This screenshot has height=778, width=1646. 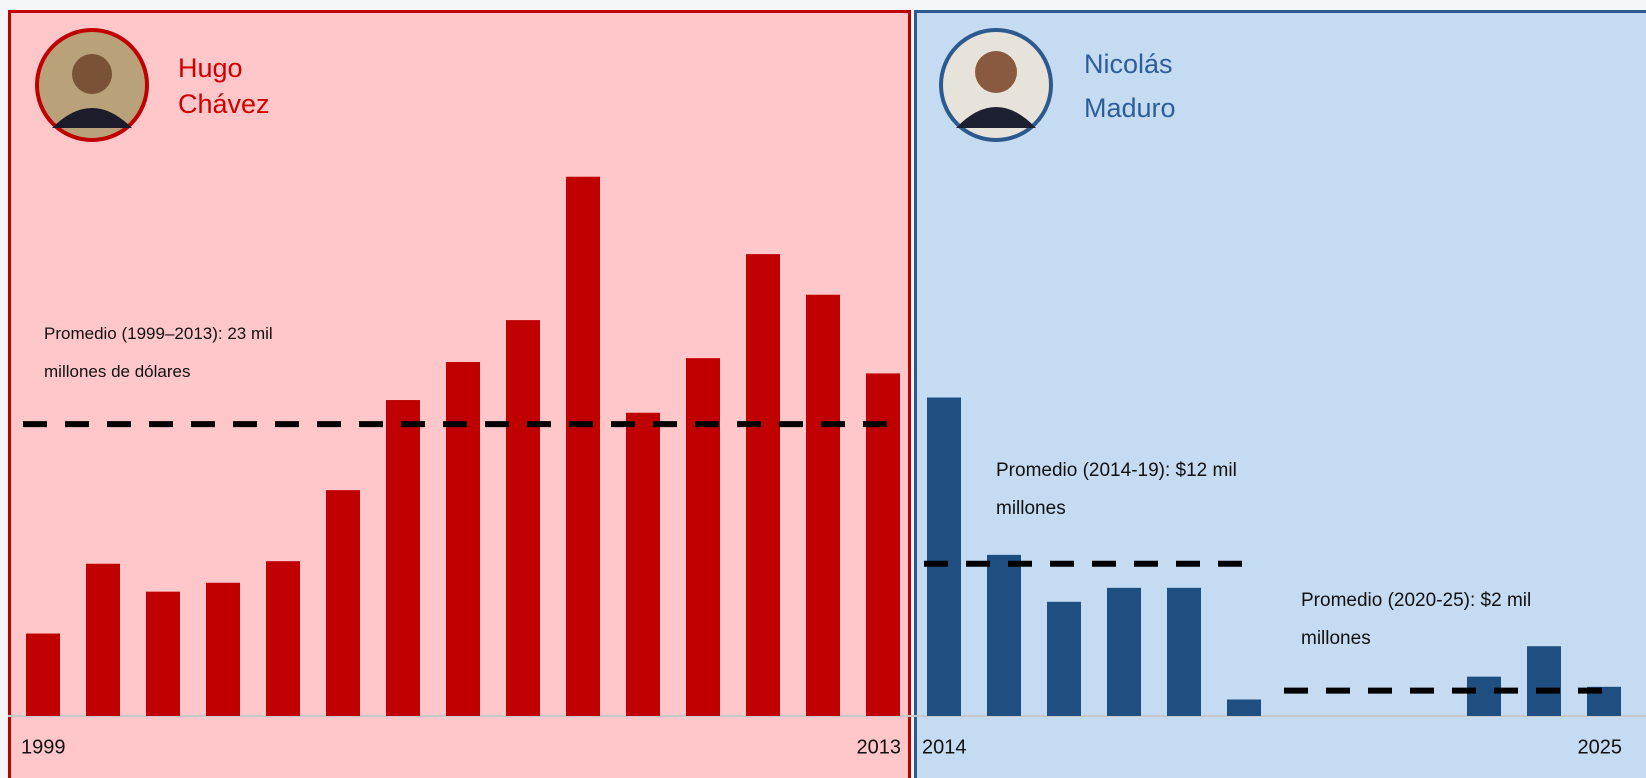 I want to click on x-tick-label: 2014, so click(x=944, y=747).